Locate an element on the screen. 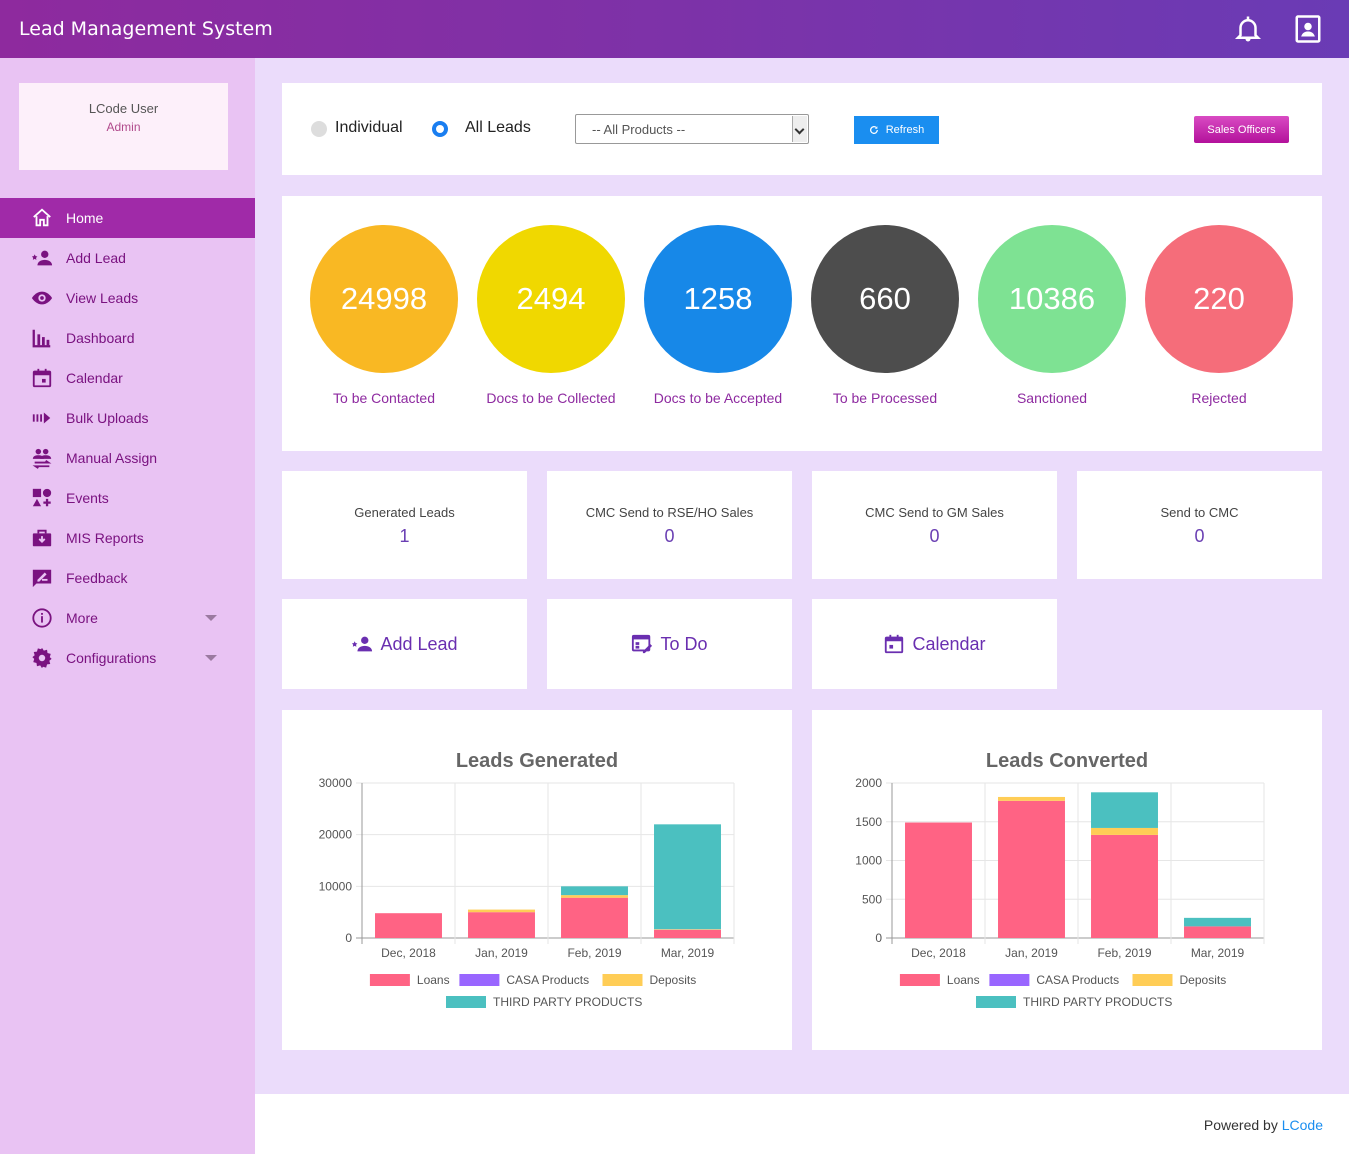 The width and height of the screenshot is (1349, 1154). brand-link: LCode is located at coordinates (1302, 1125).